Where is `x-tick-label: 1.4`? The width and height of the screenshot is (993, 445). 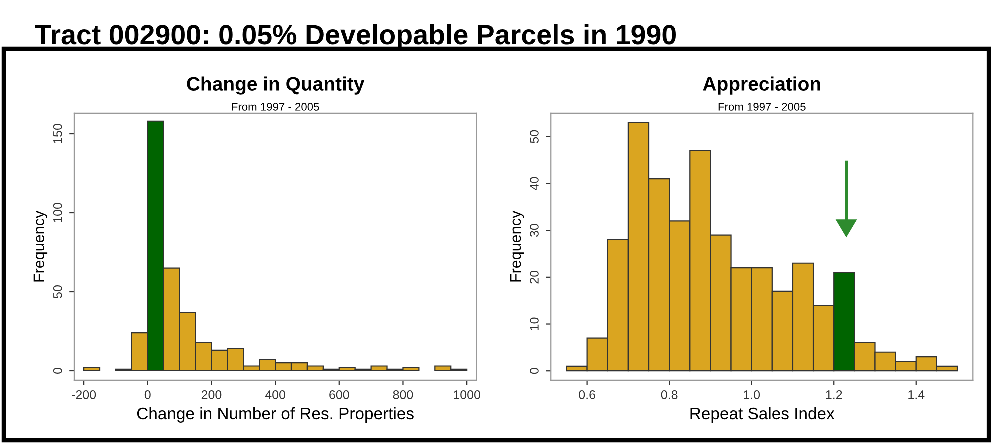 x-tick-label: 1.4 is located at coordinates (916, 395).